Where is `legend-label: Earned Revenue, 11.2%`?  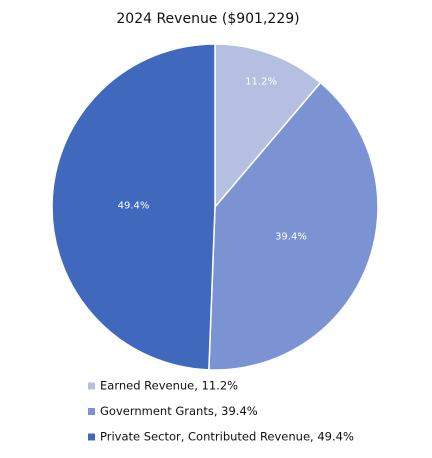
legend-label: Earned Revenue, 11.2% is located at coordinates (169, 386).